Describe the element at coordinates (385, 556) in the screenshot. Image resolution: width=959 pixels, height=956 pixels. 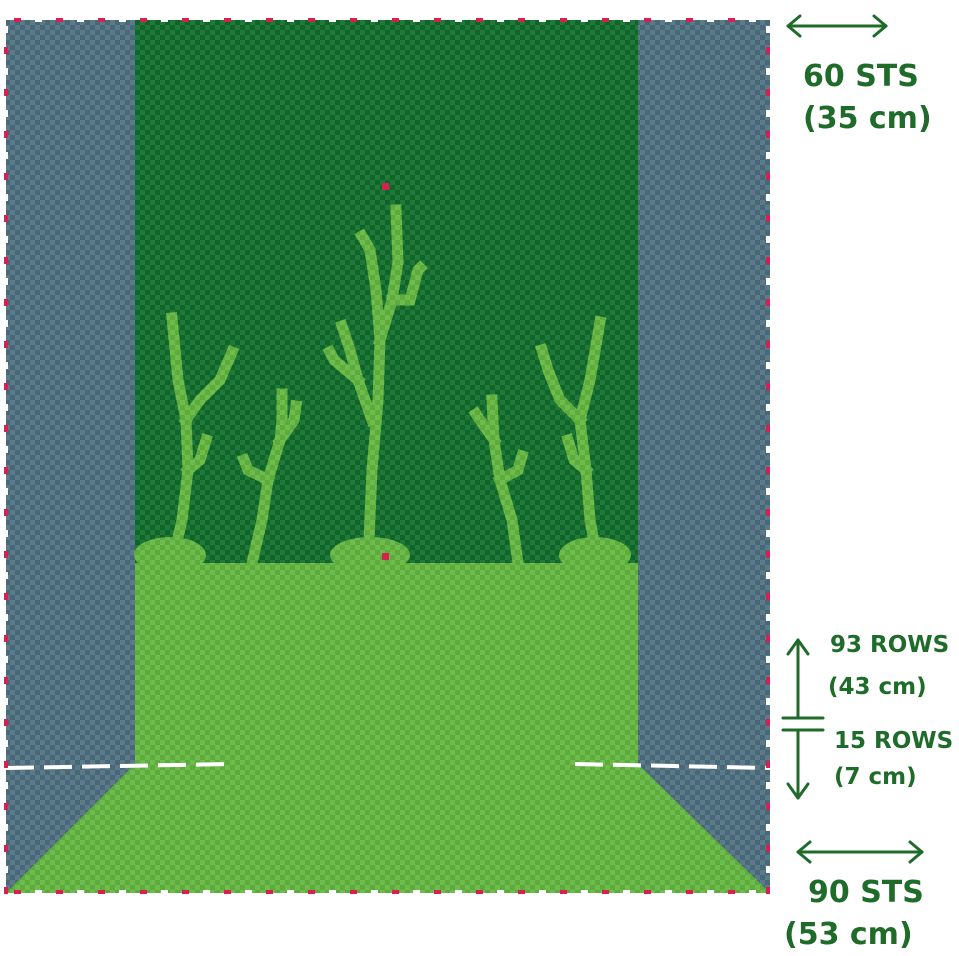
I see `center-marker-bottom` at that location.